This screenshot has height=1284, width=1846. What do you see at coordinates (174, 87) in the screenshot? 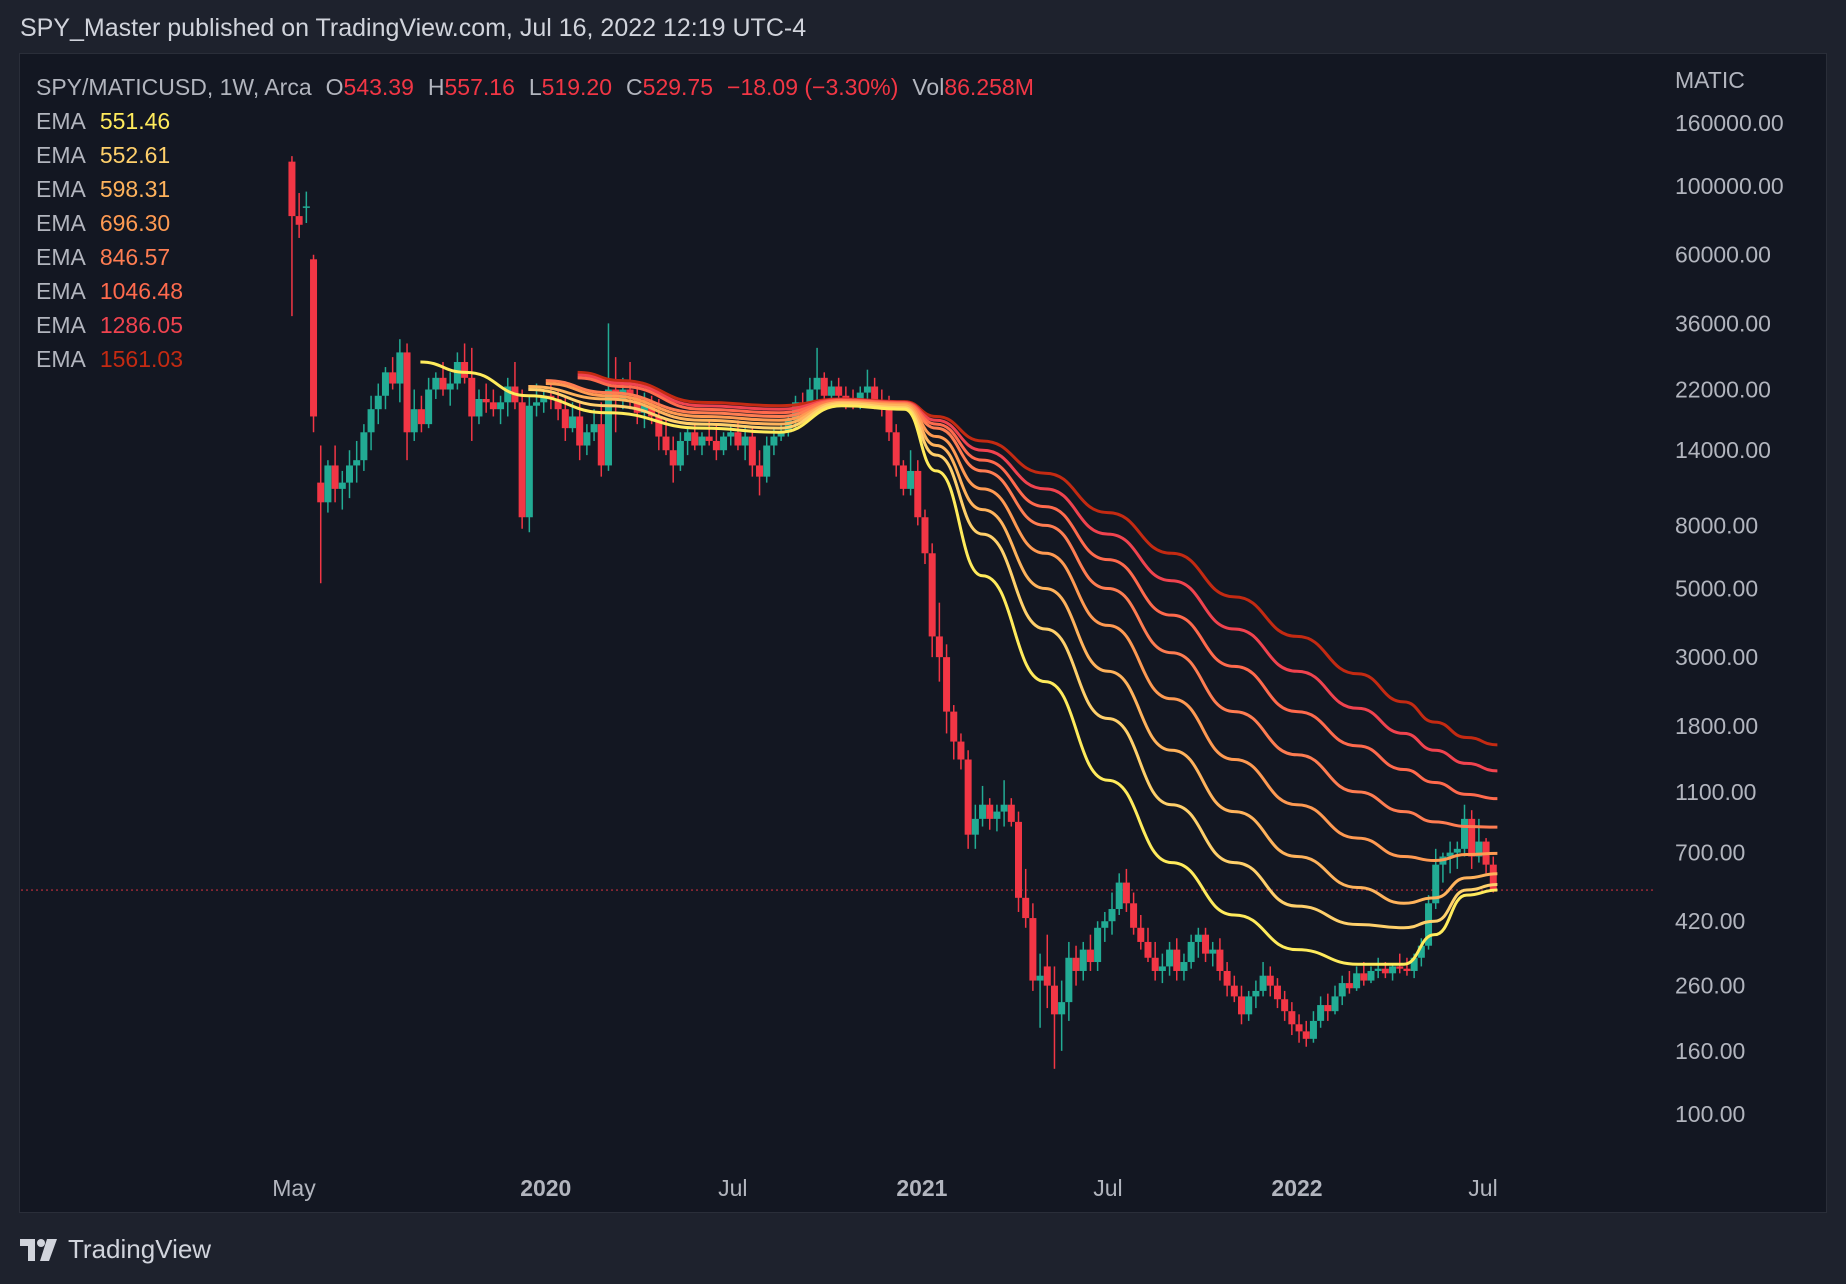
I see `symbol-label: SPY/MATICUSD, 1W, Arca` at bounding box center [174, 87].